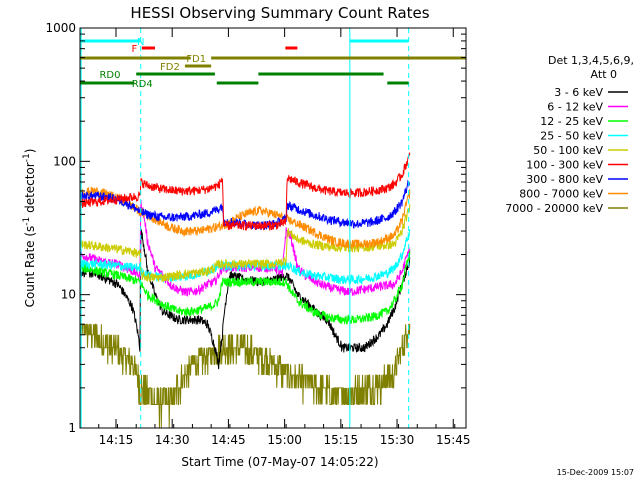 The image size is (640, 480). What do you see at coordinates (116, 440) in the screenshot?
I see `x-tick-label-1: 14:15` at bounding box center [116, 440].